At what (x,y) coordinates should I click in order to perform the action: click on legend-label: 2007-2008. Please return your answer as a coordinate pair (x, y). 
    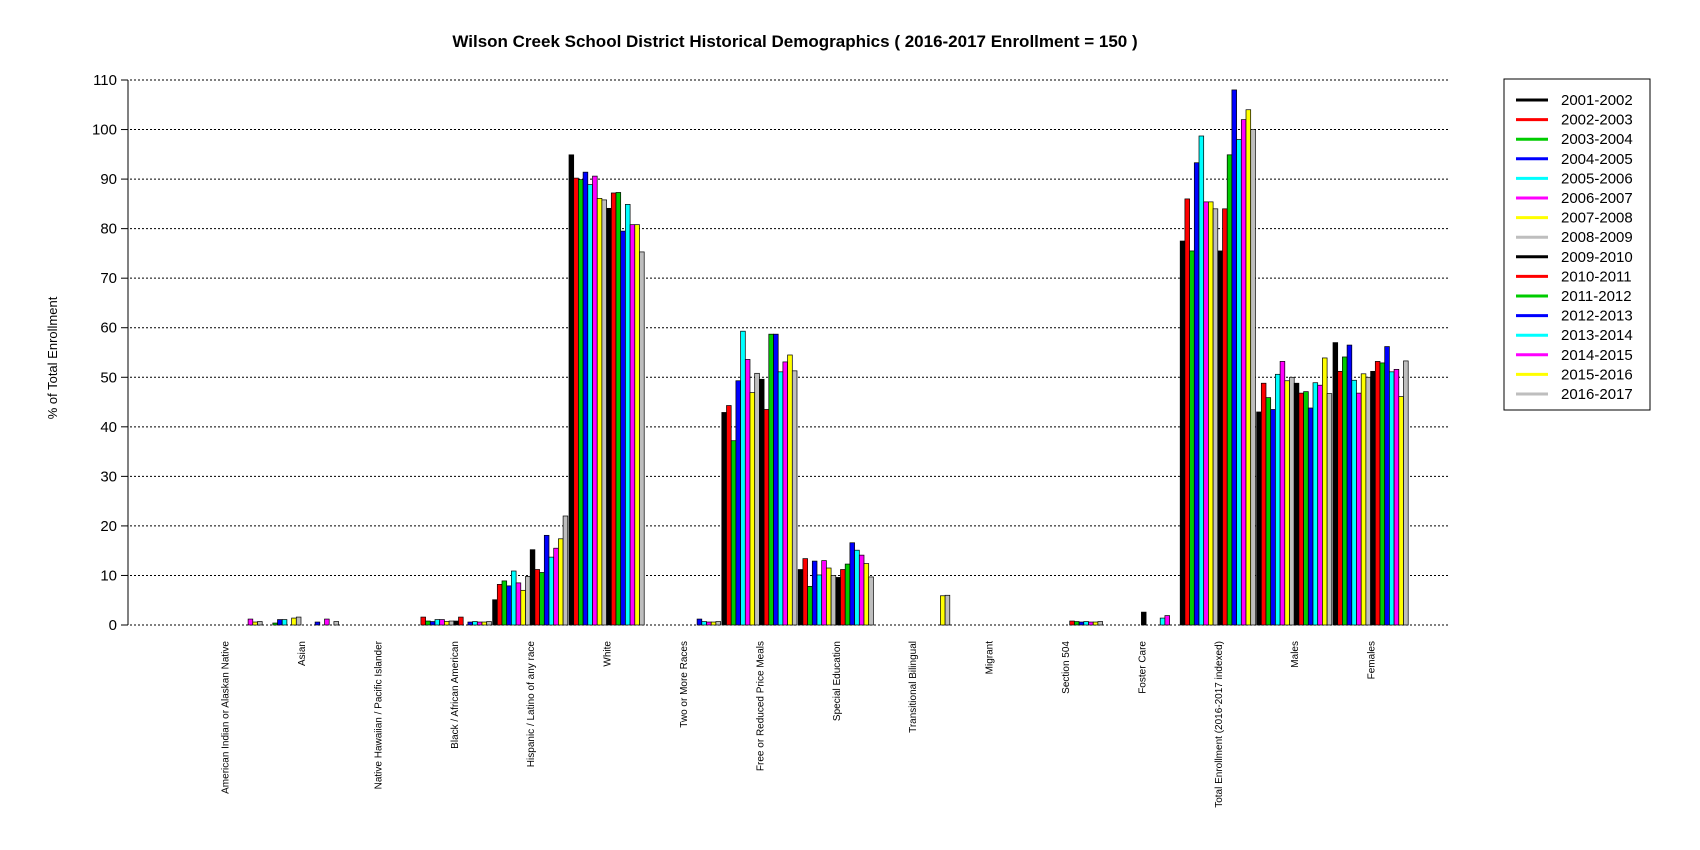
    Looking at the image, I should click on (1597, 218).